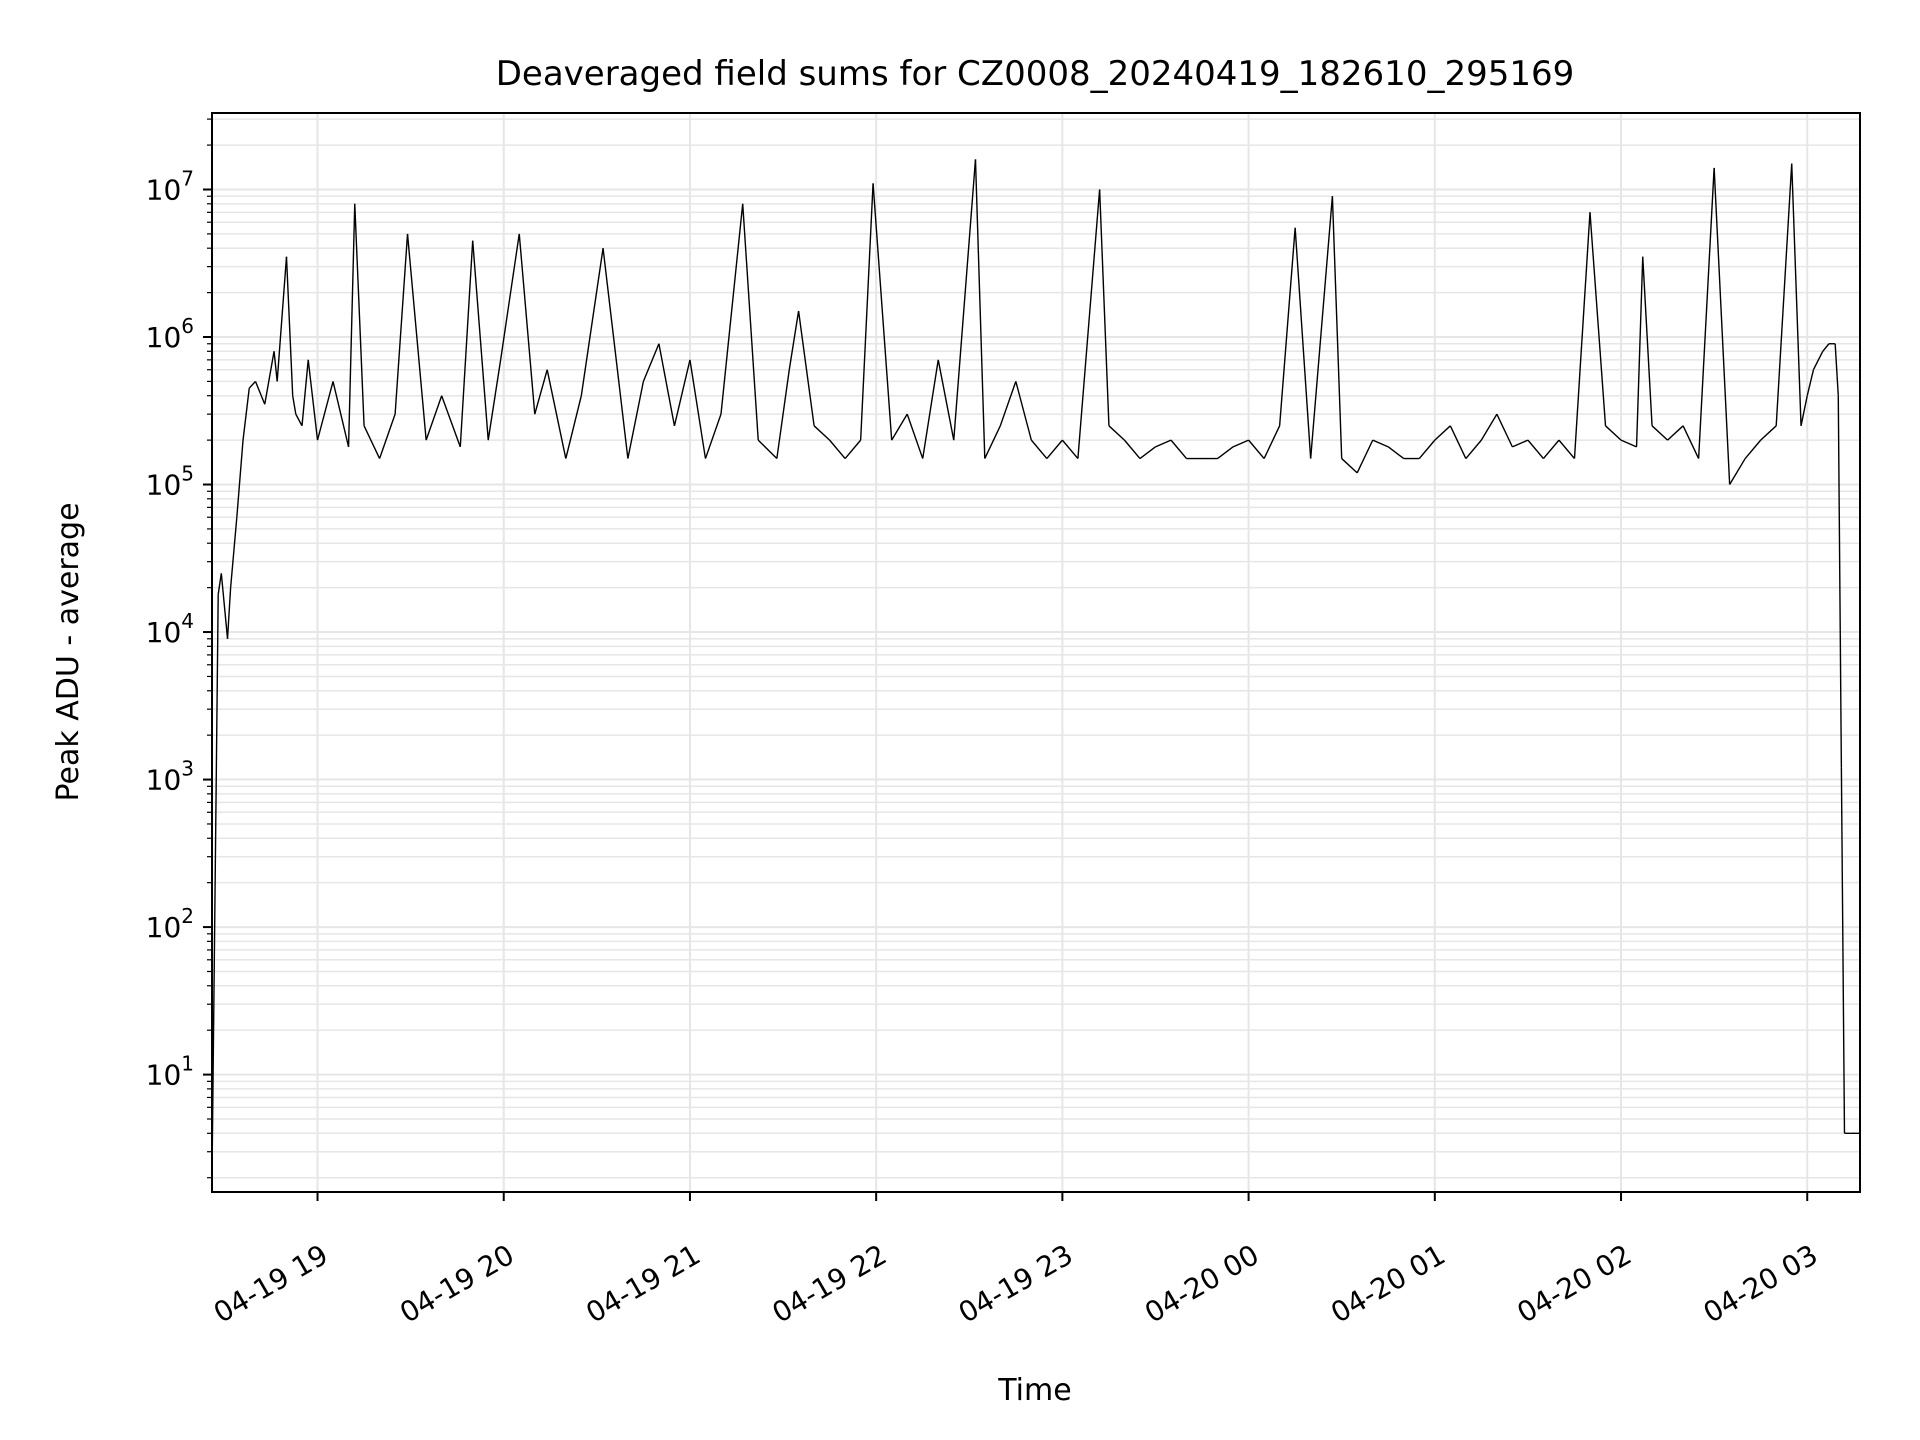  Describe the element at coordinates (170, 482) in the screenshot. I see `y-tick-label: 10⁵` at that location.